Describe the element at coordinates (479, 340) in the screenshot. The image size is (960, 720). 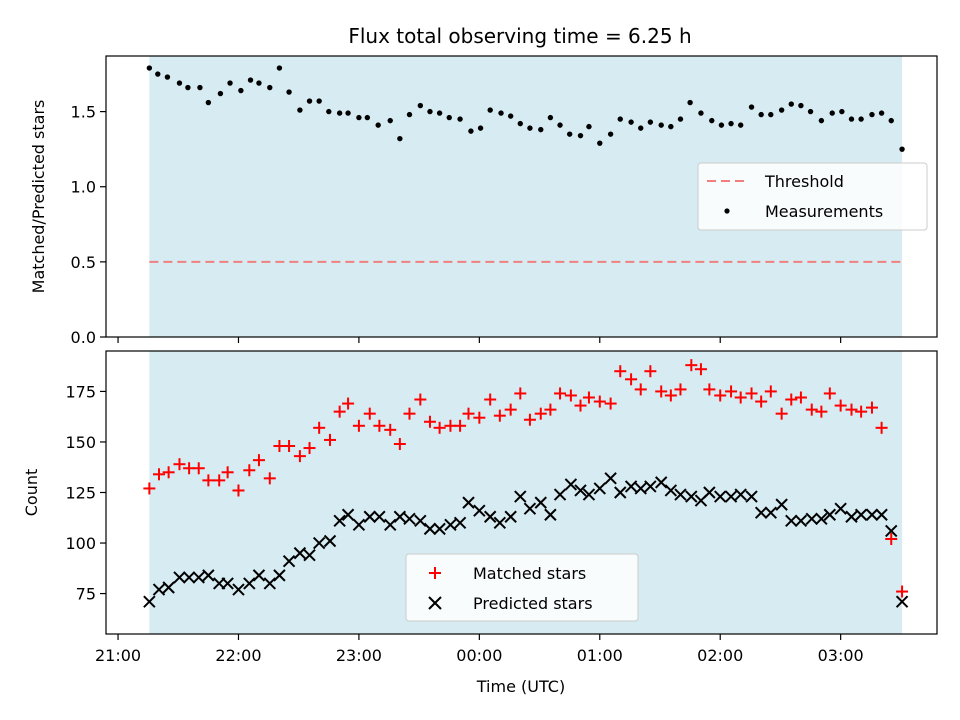
I see `top-x-ticks` at that location.